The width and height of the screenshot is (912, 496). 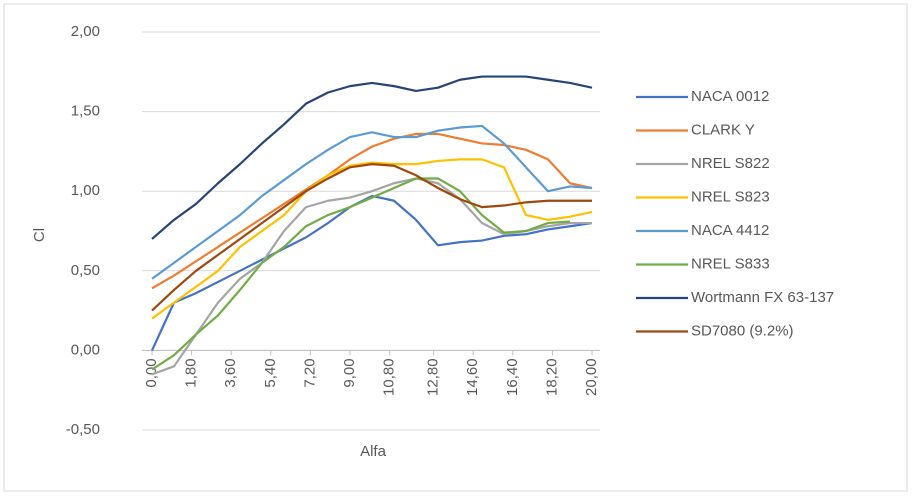 What do you see at coordinates (349, 372) in the screenshot?
I see `x-tick-label: 9,00` at bounding box center [349, 372].